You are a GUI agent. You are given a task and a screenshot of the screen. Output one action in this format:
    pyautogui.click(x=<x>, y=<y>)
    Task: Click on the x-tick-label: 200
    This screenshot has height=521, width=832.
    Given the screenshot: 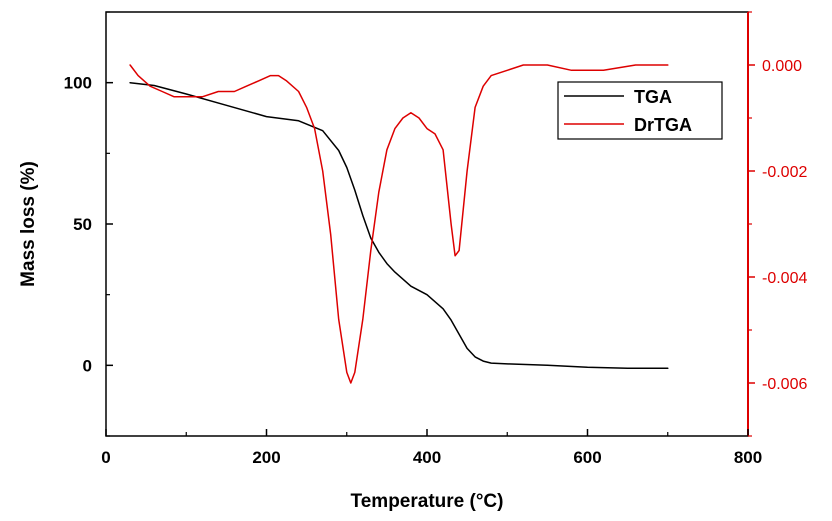 What is the action you would take?
    pyautogui.click(x=266, y=457)
    